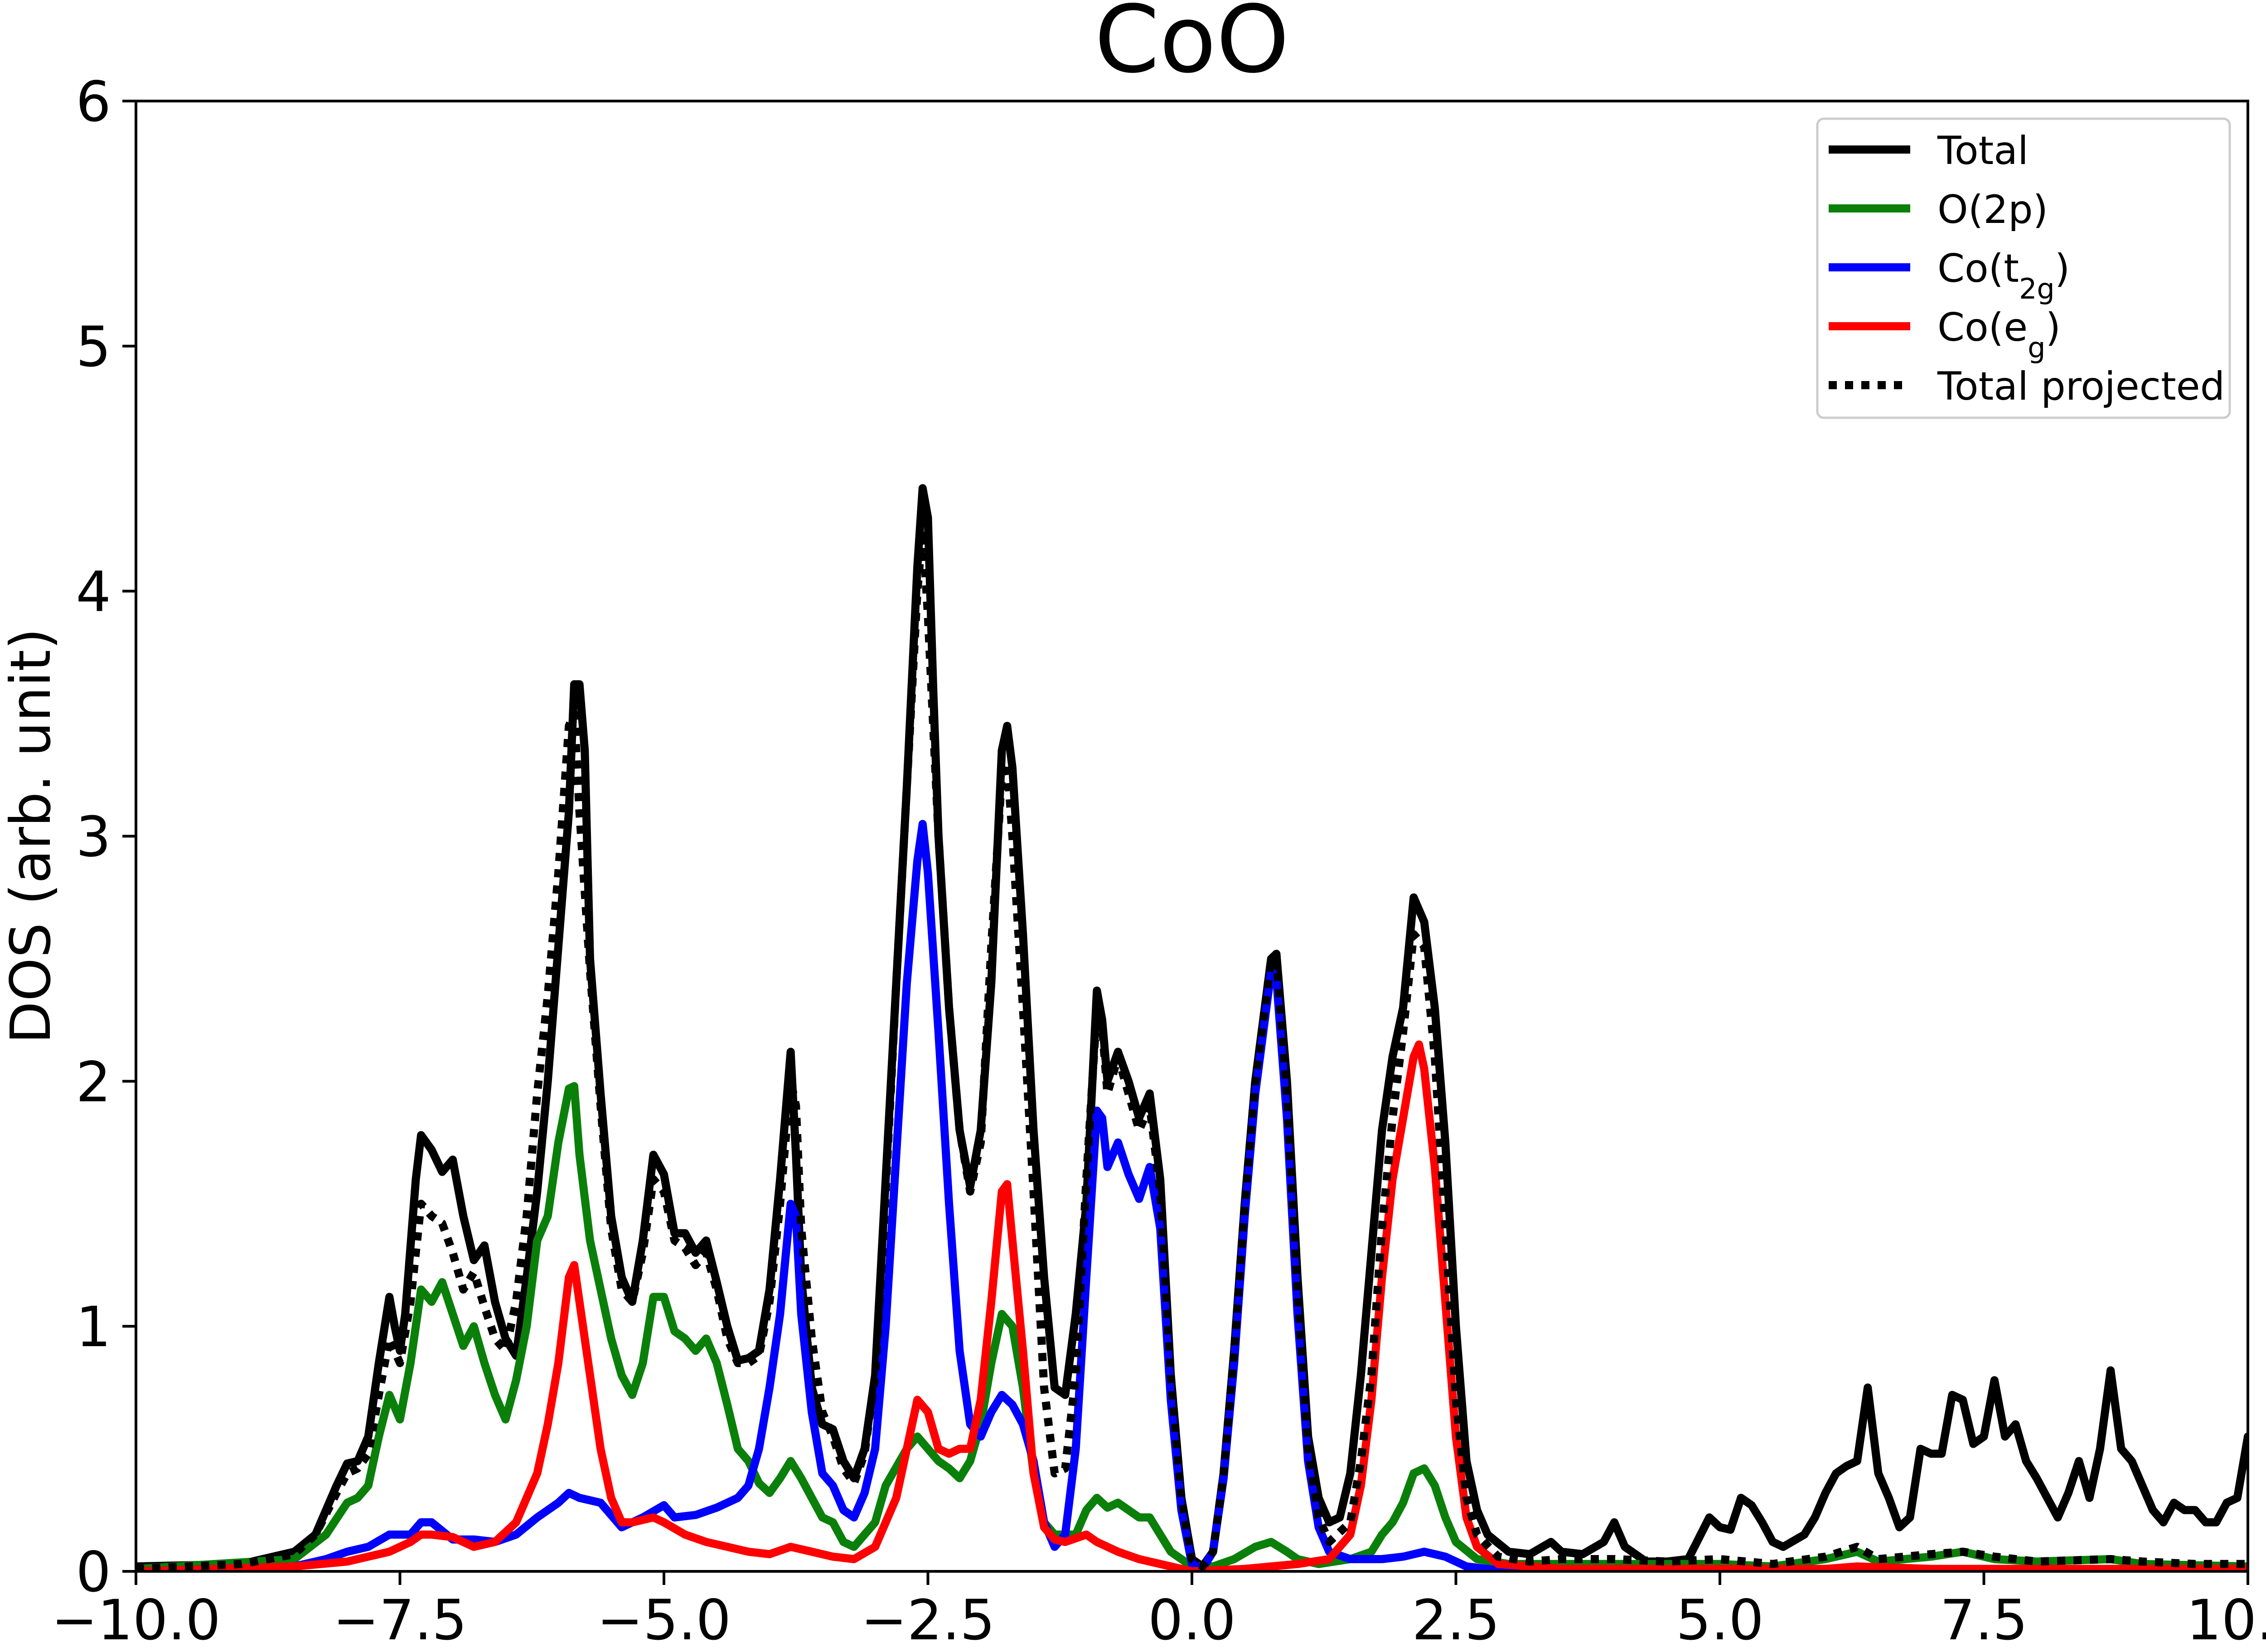 Image resolution: width=2266 pixels, height=1652 pixels. Describe the element at coordinates (1191, 47) in the screenshot. I see `chart-title: CoO` at that location.